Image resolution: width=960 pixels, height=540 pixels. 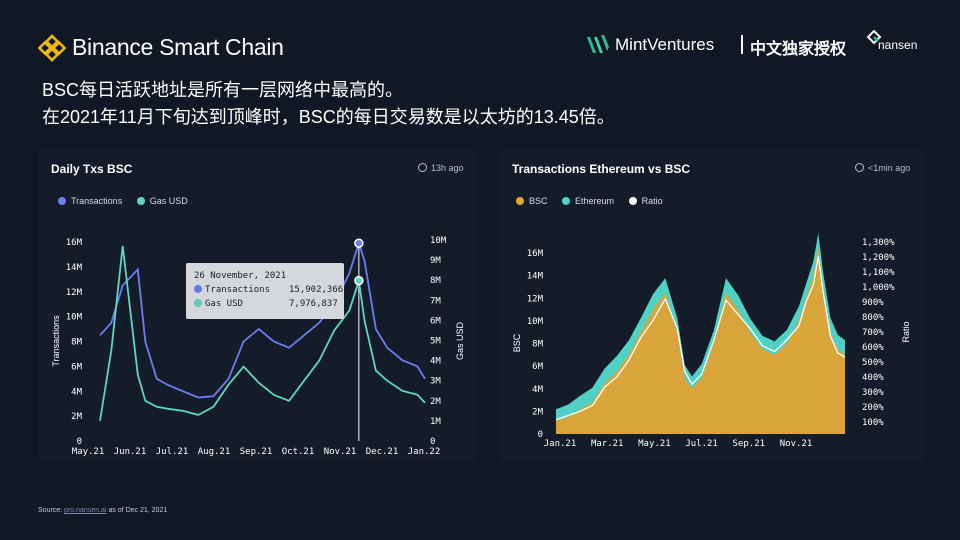 What do you see at coordinates (873, 423) in the screenshot?
I see `y2-tick-label: 100%` at bounding box center [873, 423].